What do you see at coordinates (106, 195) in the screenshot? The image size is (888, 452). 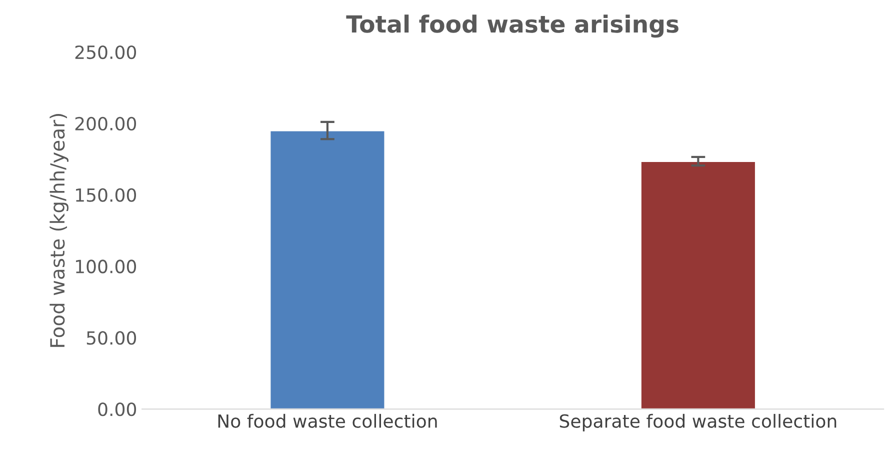 I see `y-tick-label: 150.00` at bounding box center [106, 195].